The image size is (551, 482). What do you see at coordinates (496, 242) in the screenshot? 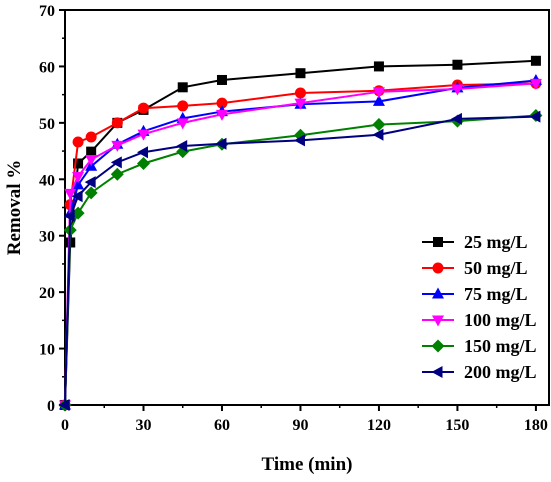
I see `legend-label-25-mg-l: 25 mg/L` at bounding box center [496, 242].